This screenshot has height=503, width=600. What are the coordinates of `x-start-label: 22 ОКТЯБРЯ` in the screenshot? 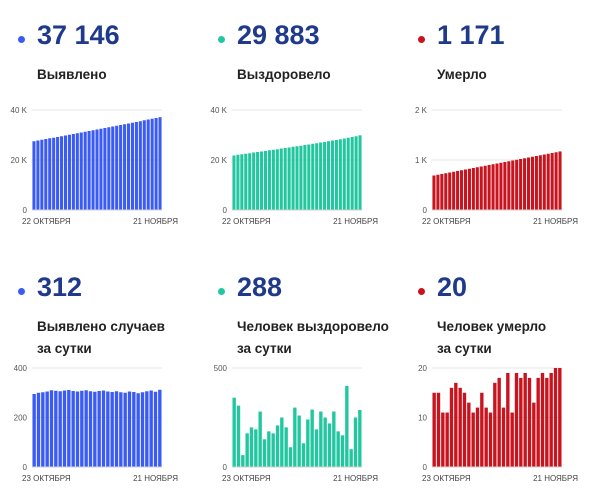 It's located at (46, 221).